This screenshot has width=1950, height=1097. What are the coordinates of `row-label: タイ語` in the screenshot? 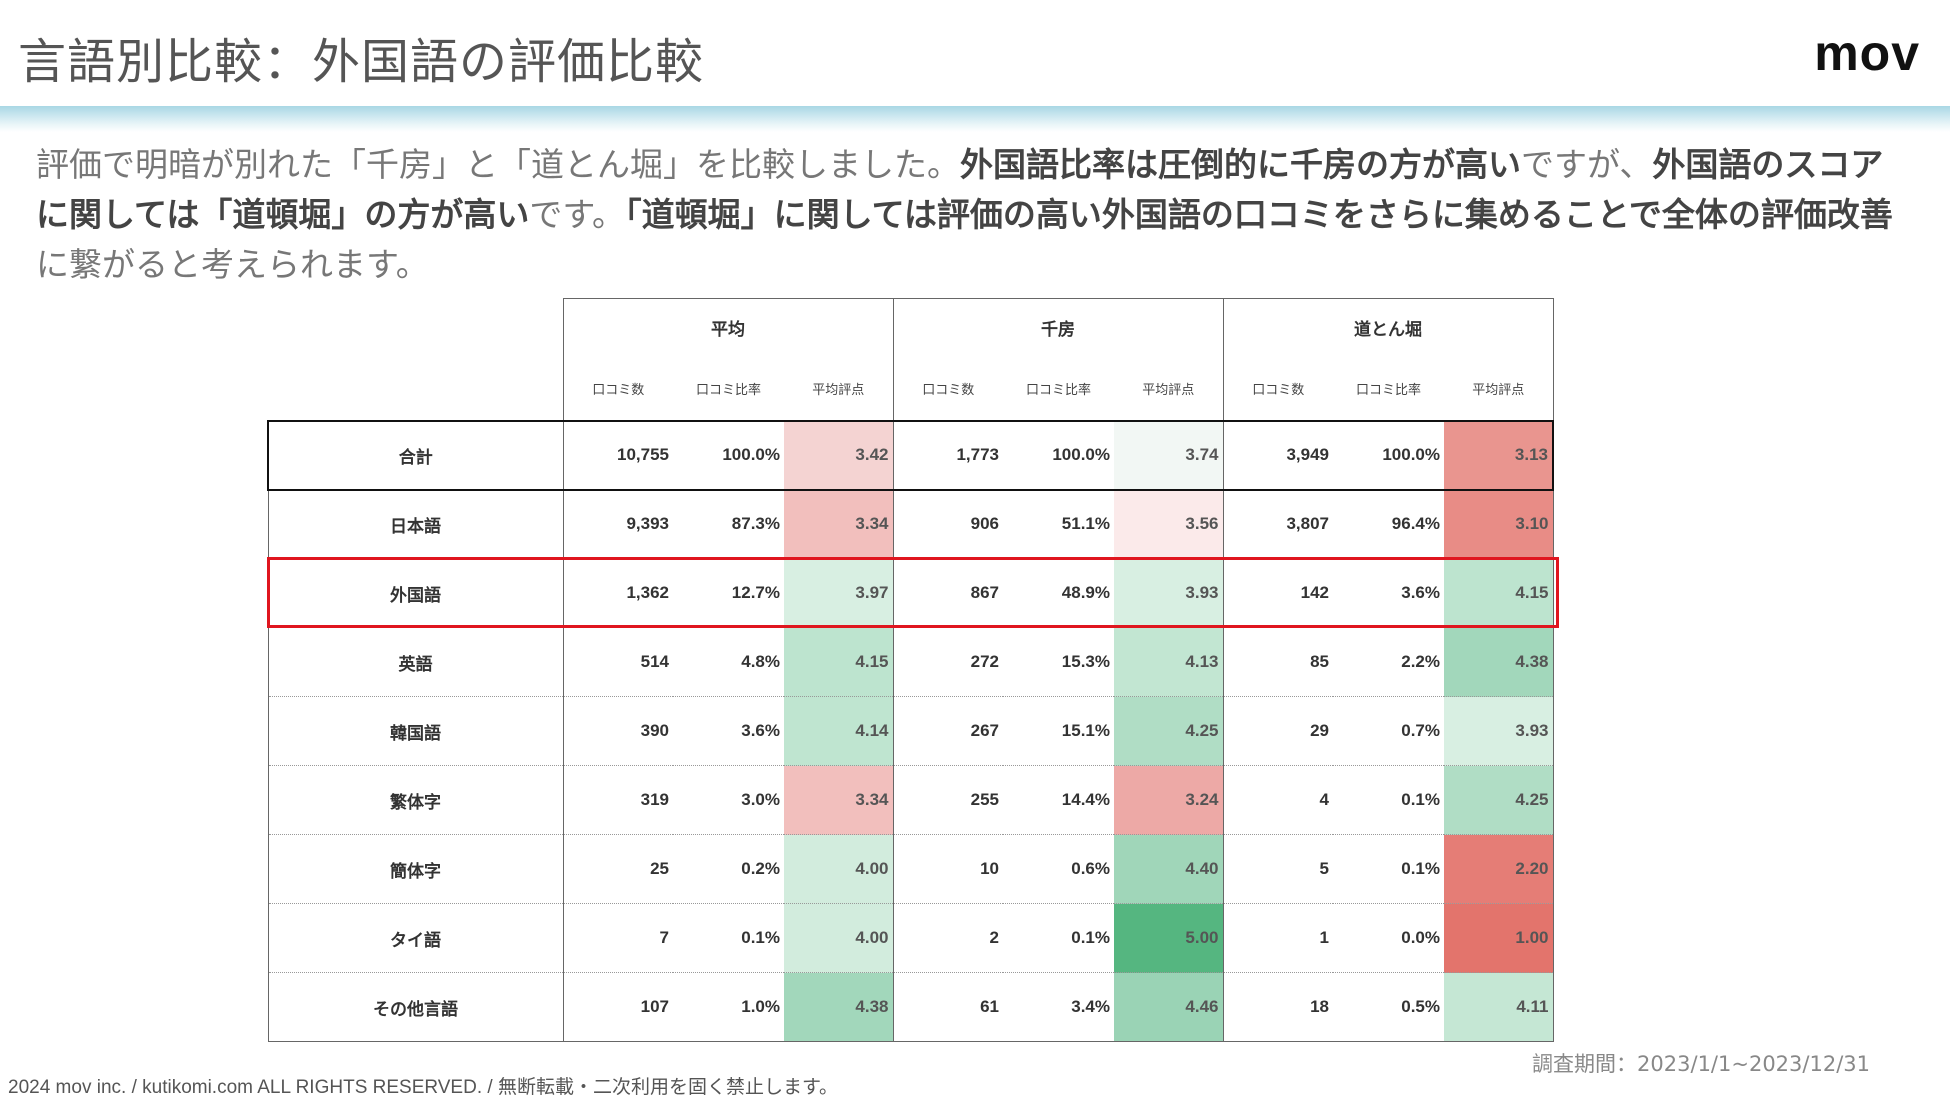 It's located at (415, 938).